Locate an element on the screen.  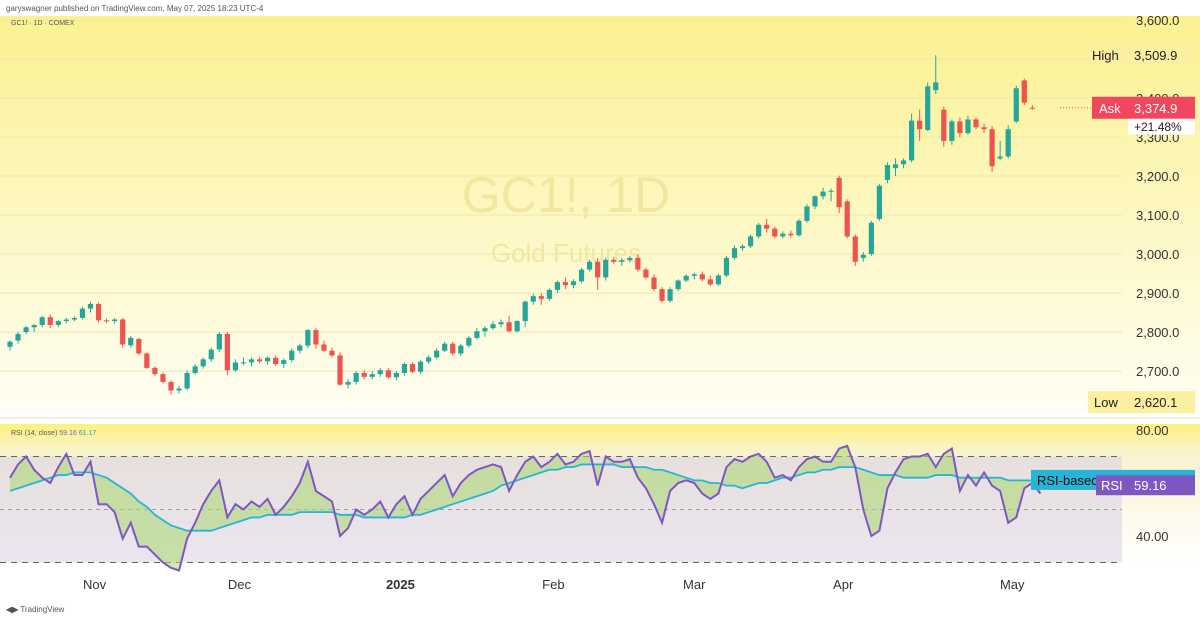
high-value-bg is located at coordinates (1161, 55).